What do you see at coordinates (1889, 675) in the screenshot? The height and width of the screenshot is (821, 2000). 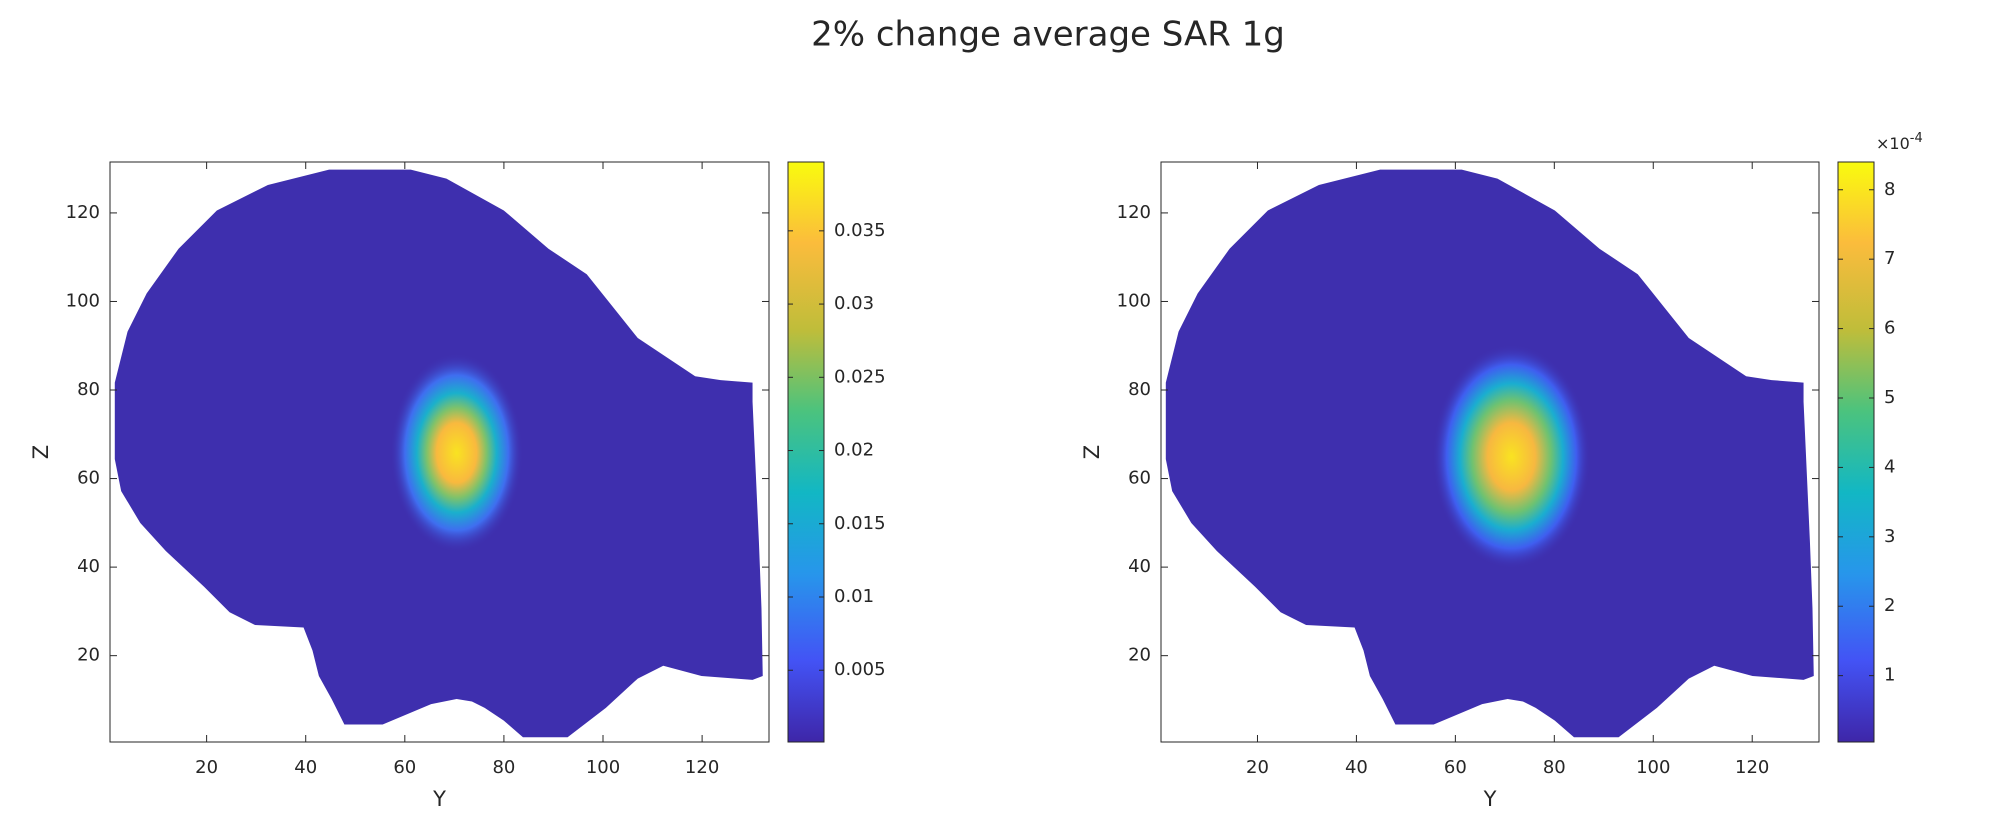 I see `colorbar-tick-label: 1` at bounding box center [1889, 675].